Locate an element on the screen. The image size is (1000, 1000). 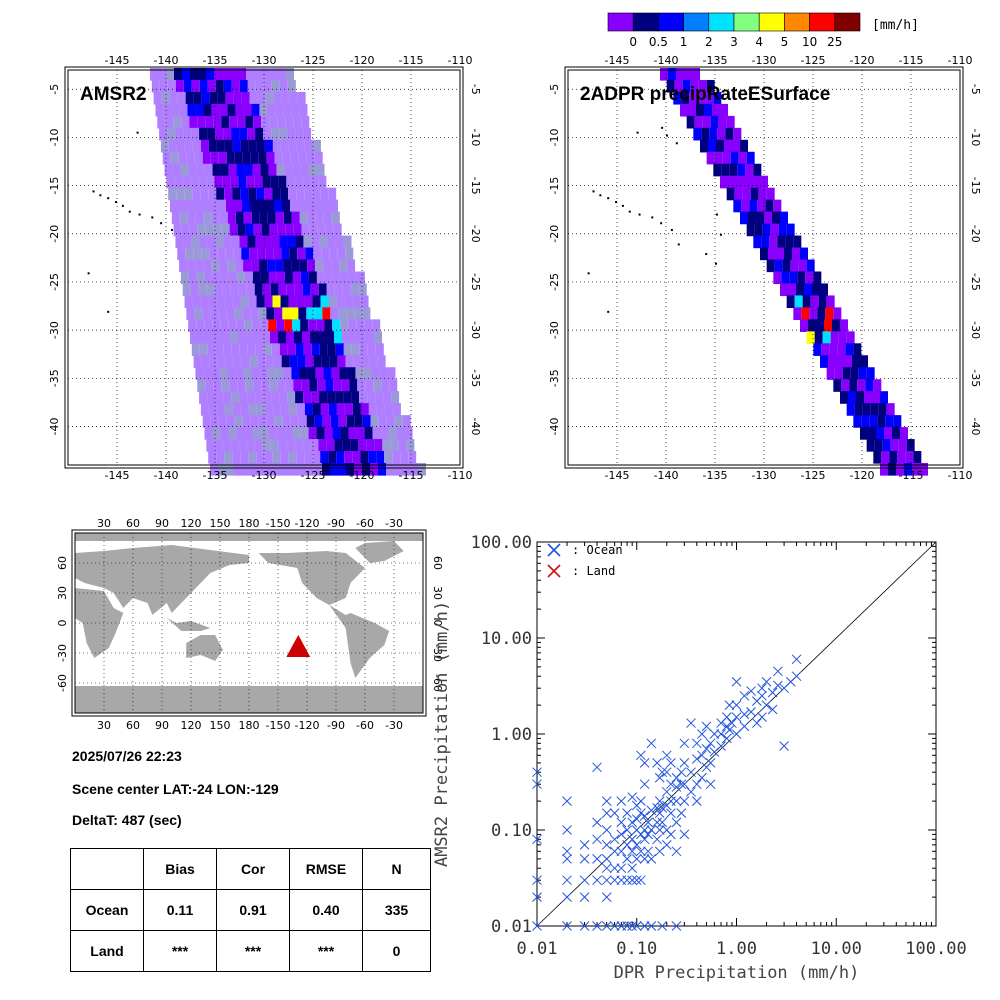
globe-lon-label: 60 is located at coordinates (133, 725).